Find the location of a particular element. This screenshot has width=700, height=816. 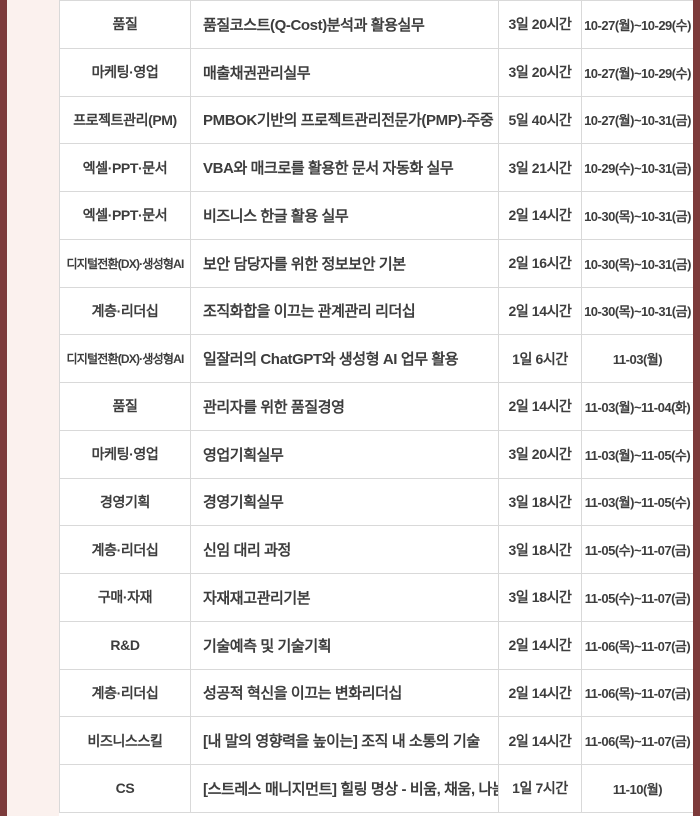

course-title-cell: 매출채권관리실무 is located at coordinates (344, 72).